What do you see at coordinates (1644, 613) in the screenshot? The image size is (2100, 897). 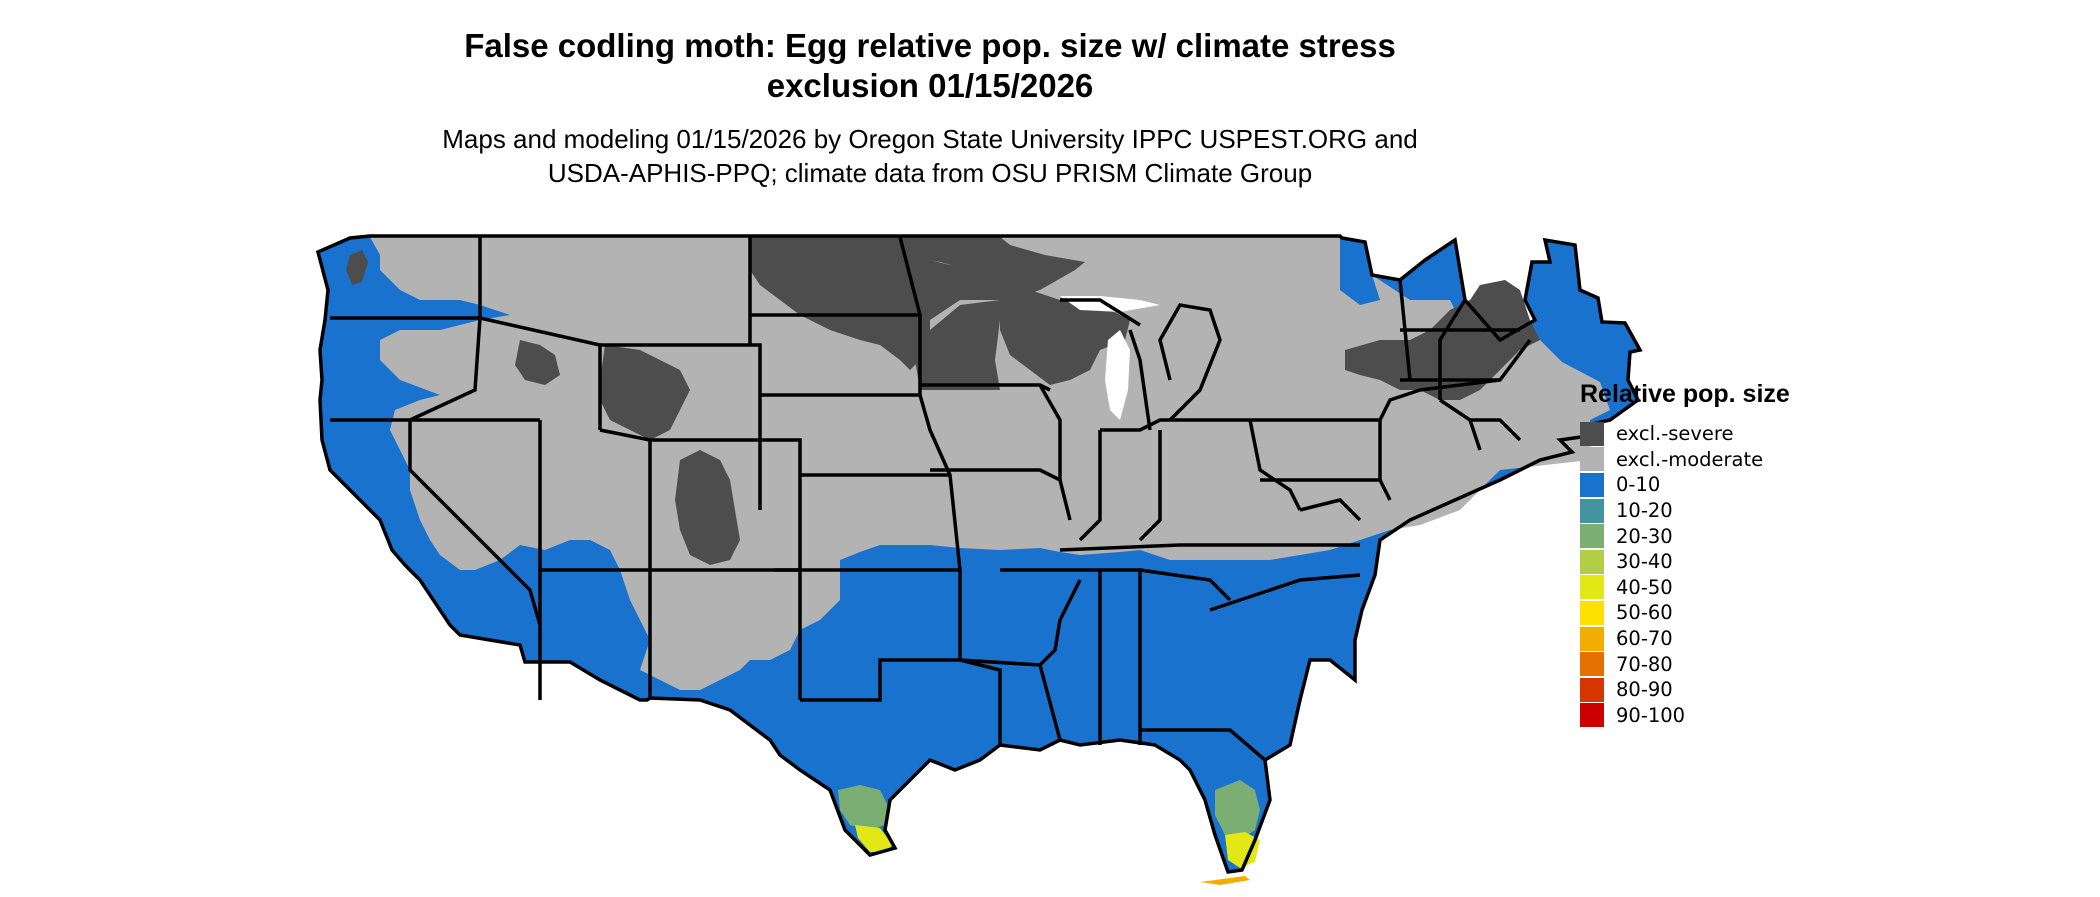 I see `legend-label: 50-60` at bounding box center [1644, 613].